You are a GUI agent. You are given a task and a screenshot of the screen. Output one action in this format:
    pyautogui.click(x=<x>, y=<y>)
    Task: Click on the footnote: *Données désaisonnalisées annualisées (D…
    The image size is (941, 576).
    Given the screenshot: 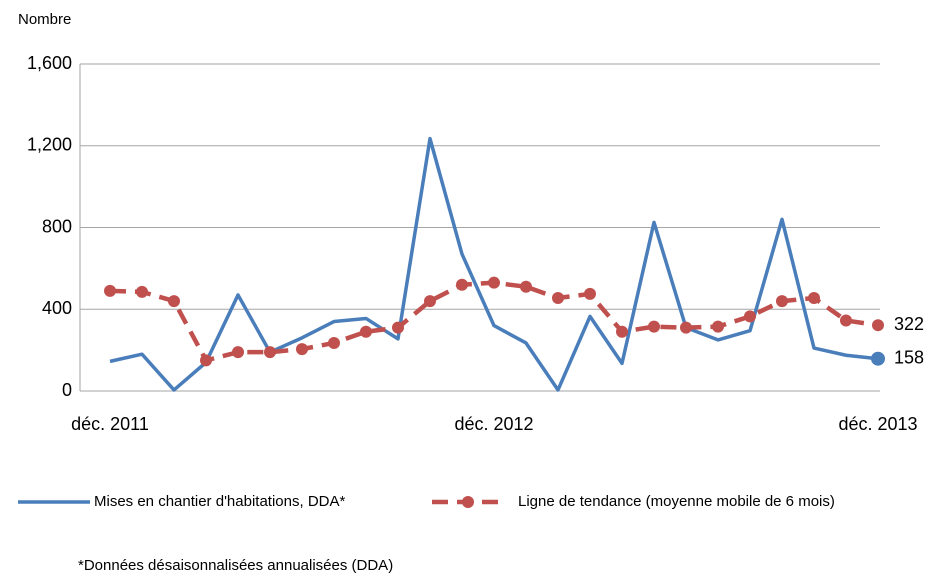 What is the action you would take?
    pyautogui.click(x=235, y=565)
    